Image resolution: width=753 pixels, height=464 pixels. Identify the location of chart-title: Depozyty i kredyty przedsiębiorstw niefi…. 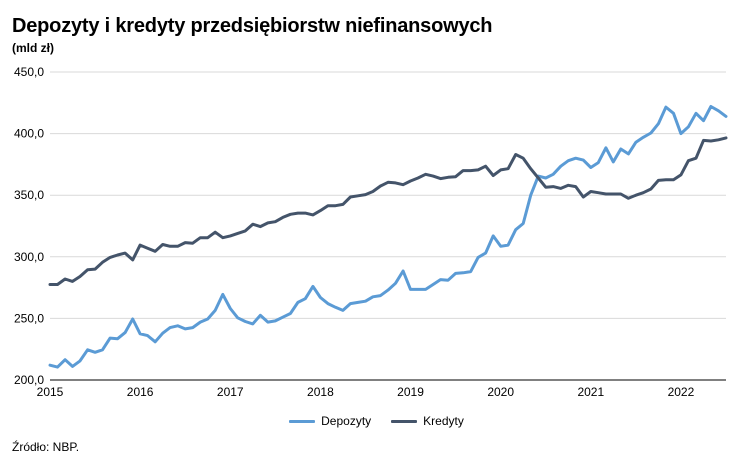
(252, 26).